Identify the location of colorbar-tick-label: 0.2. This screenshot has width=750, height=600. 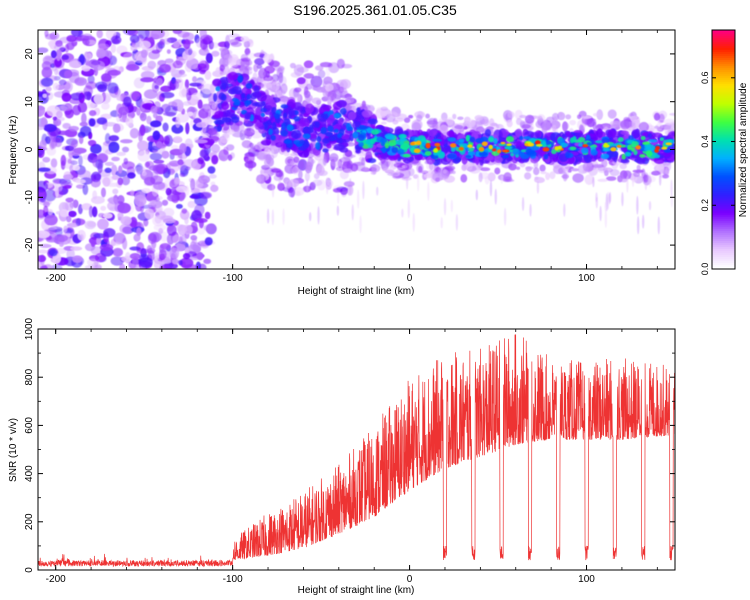
(705, 205).